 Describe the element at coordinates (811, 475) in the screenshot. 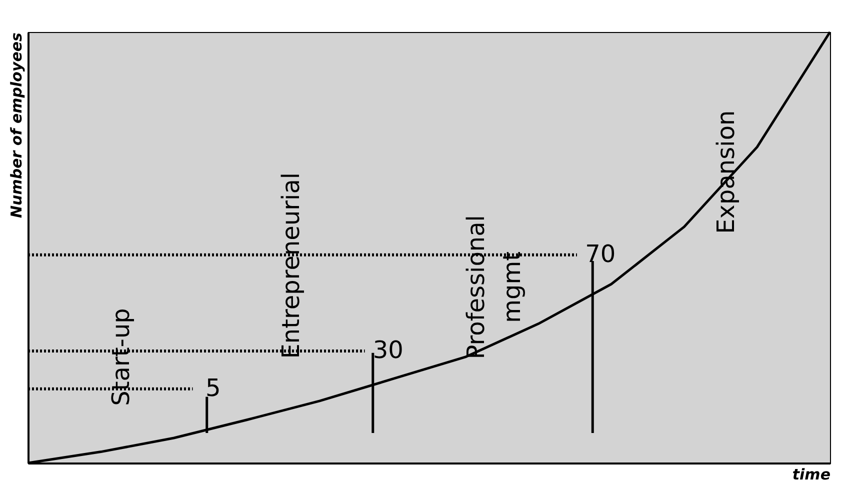

I see `x-axis-title: time` at that location.